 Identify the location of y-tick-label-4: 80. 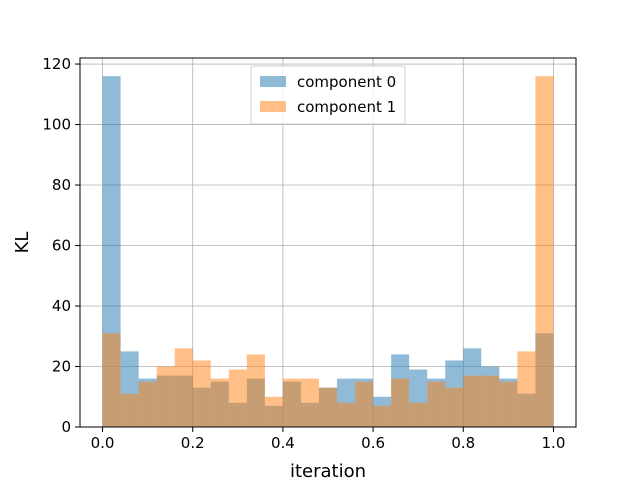
(61, 185).